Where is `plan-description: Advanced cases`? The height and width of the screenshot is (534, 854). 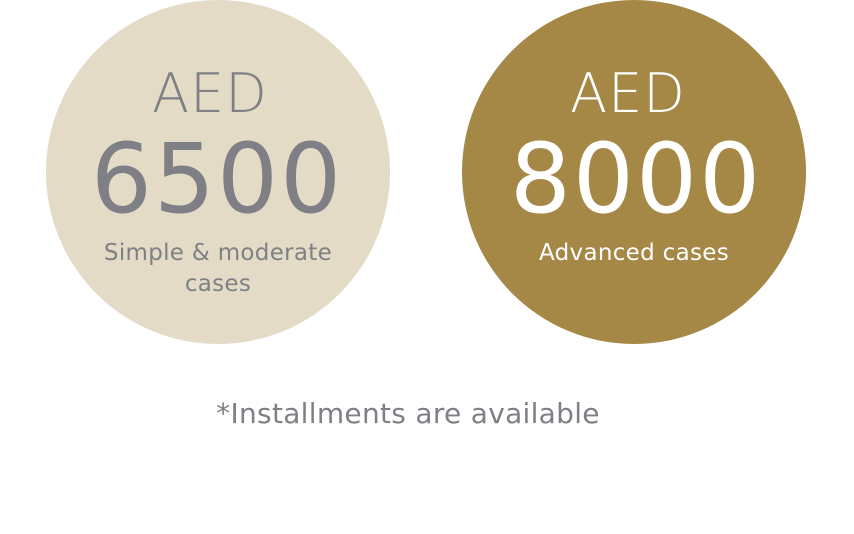
plan-description: Advanced cases is located at coordinates (634, 253).